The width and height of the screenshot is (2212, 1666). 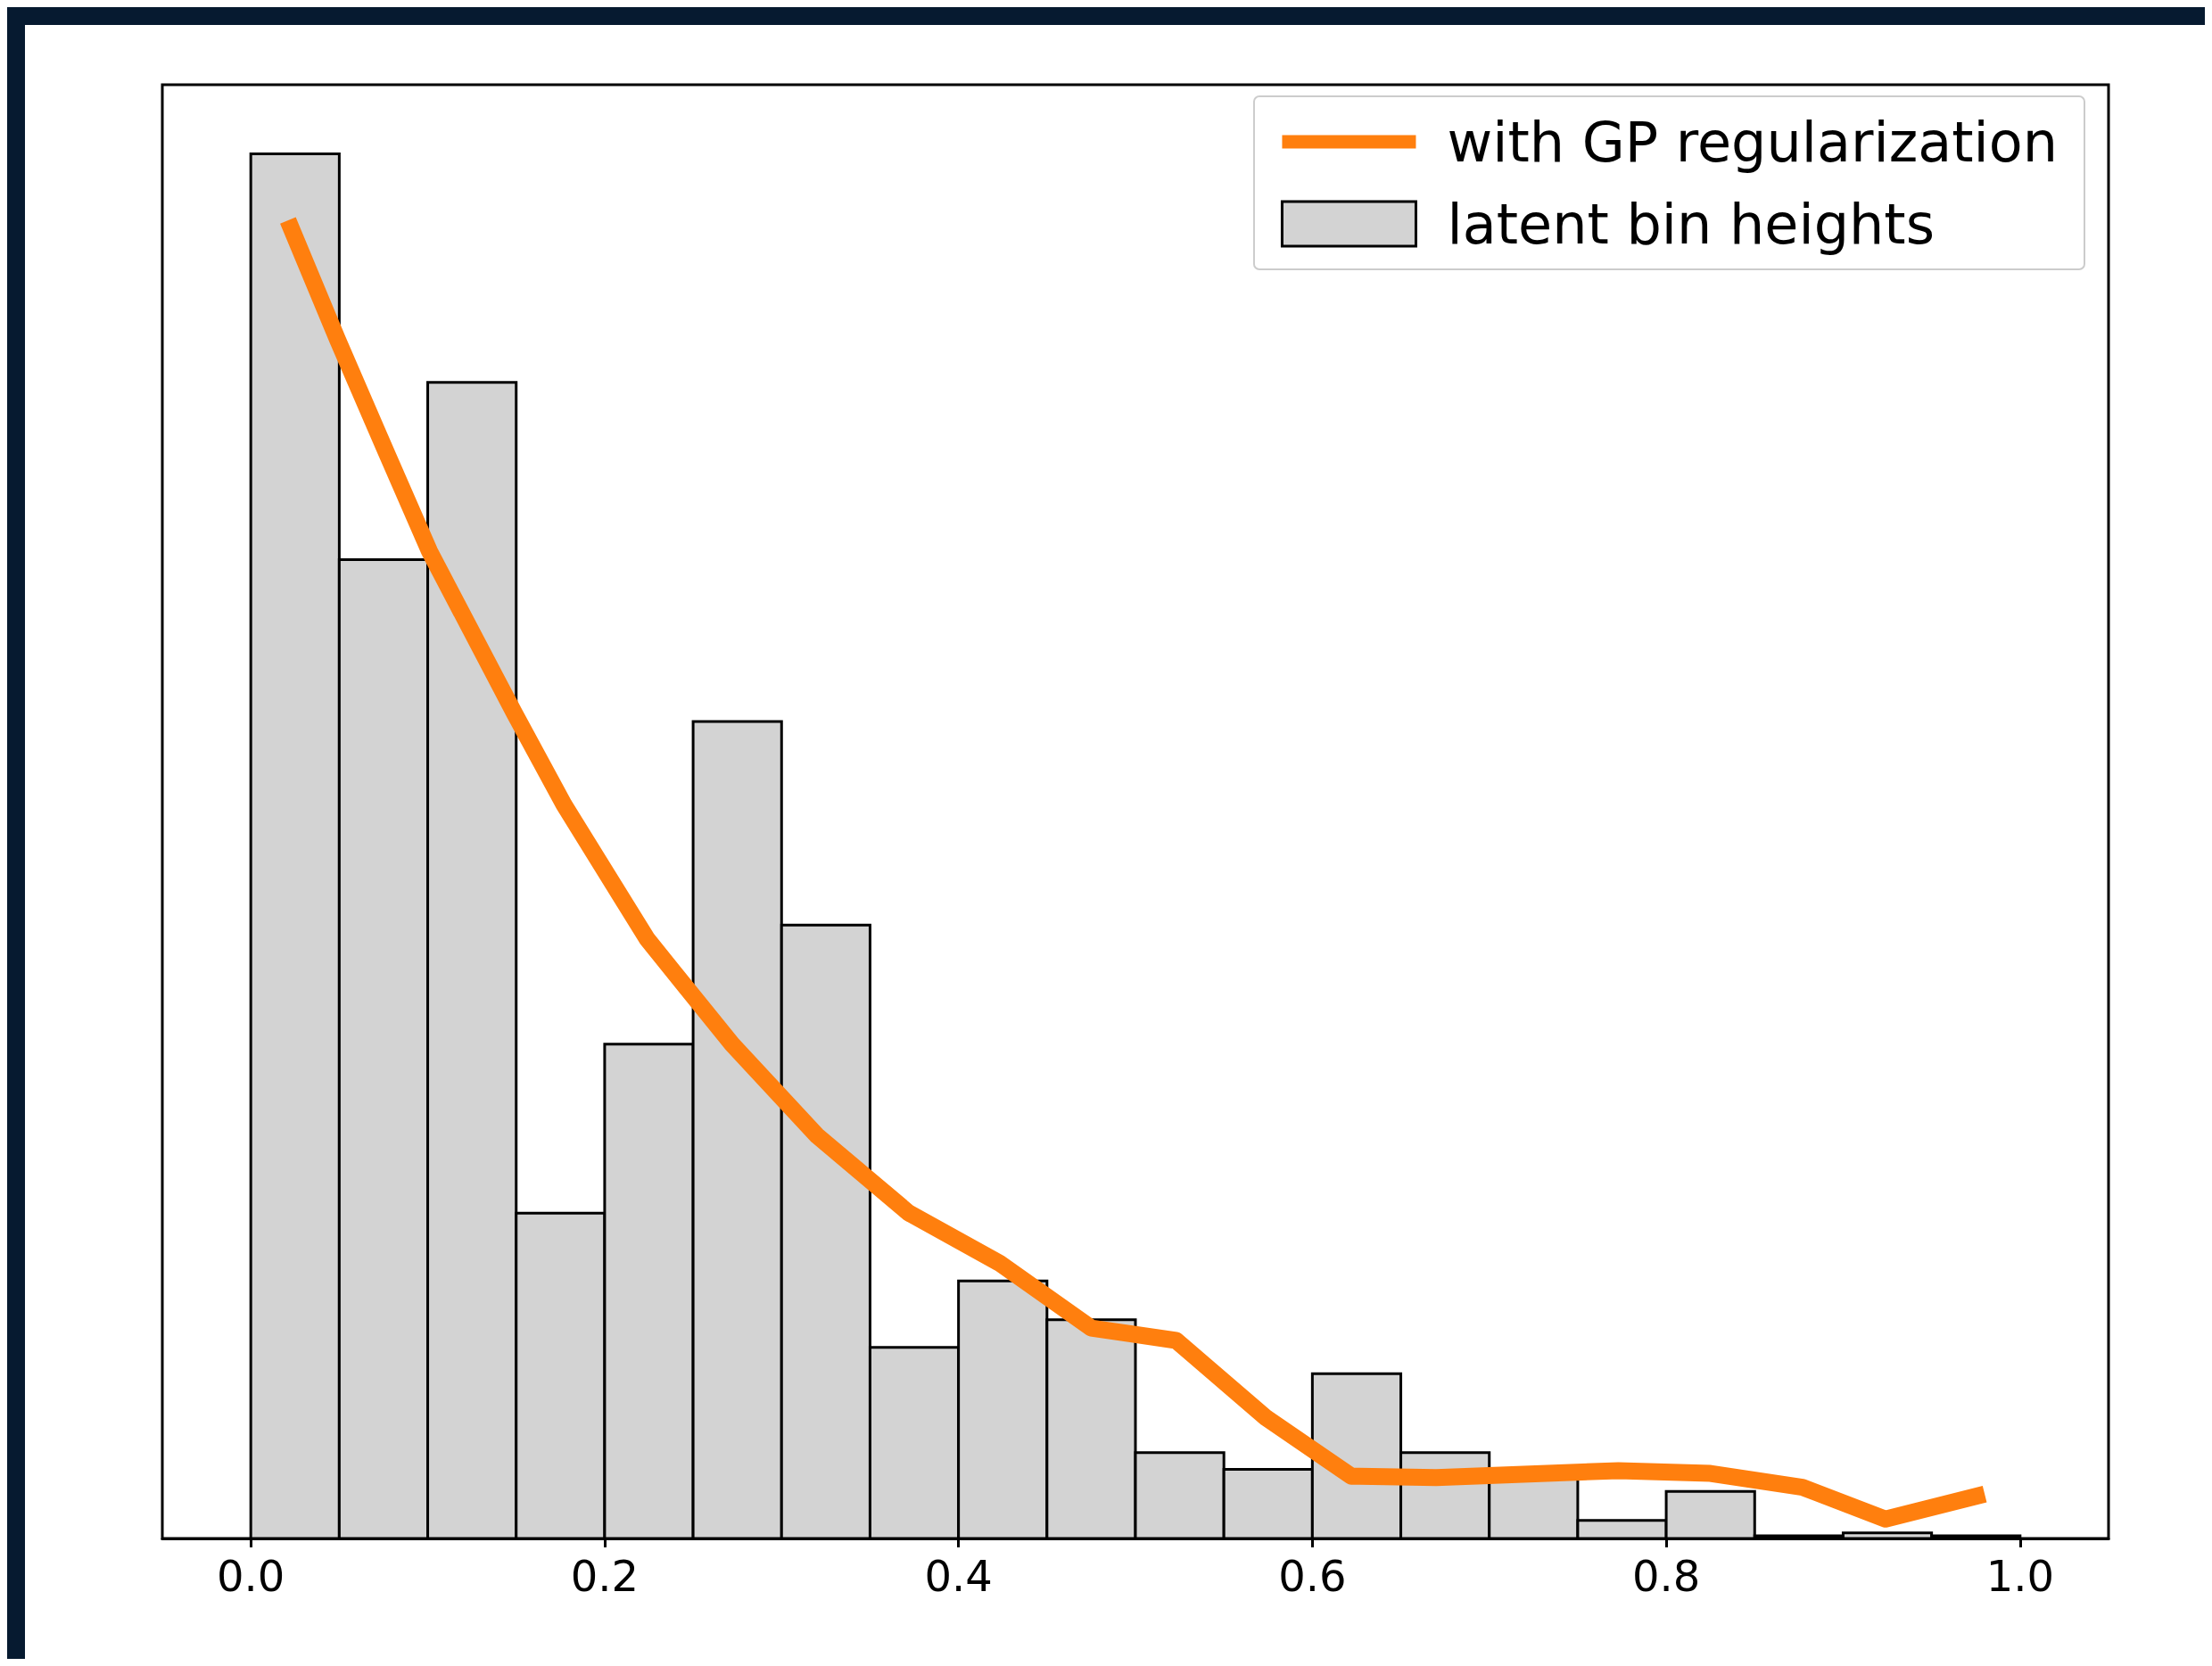 What do you see at coordinates (1753, 142) in the screenshot?
I see `legend-label: with GP regularization` at bounding box center [1753, 142].